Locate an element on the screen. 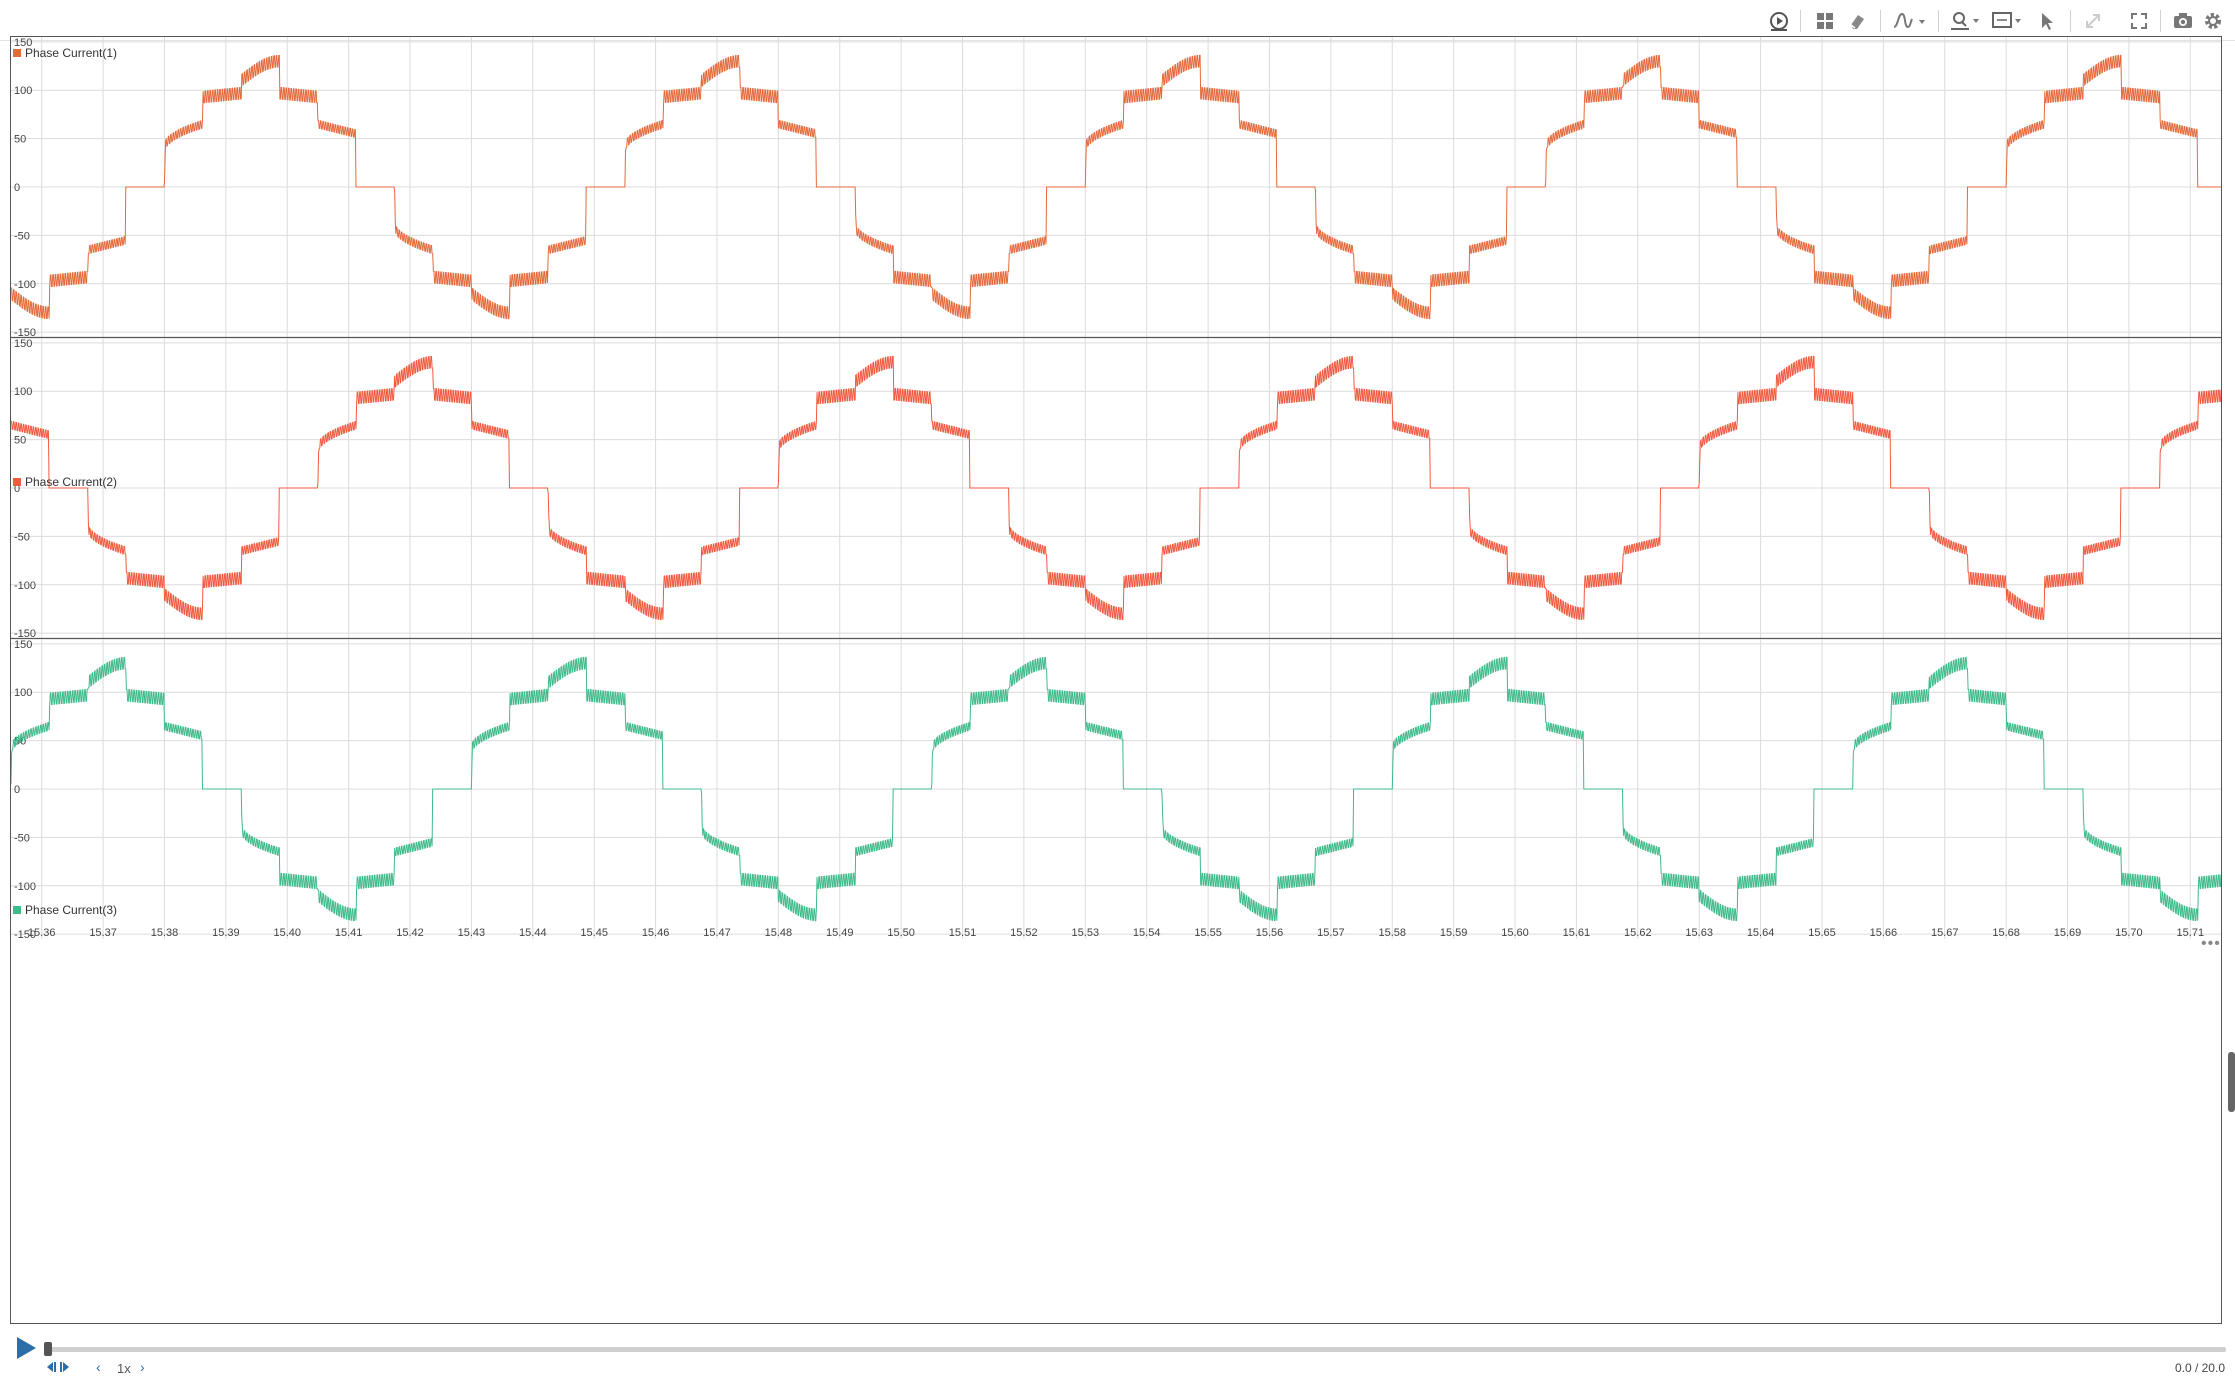 The image size is (2235, 1377). x-tick-label: 15.43 is located at coordinates (472, 933).